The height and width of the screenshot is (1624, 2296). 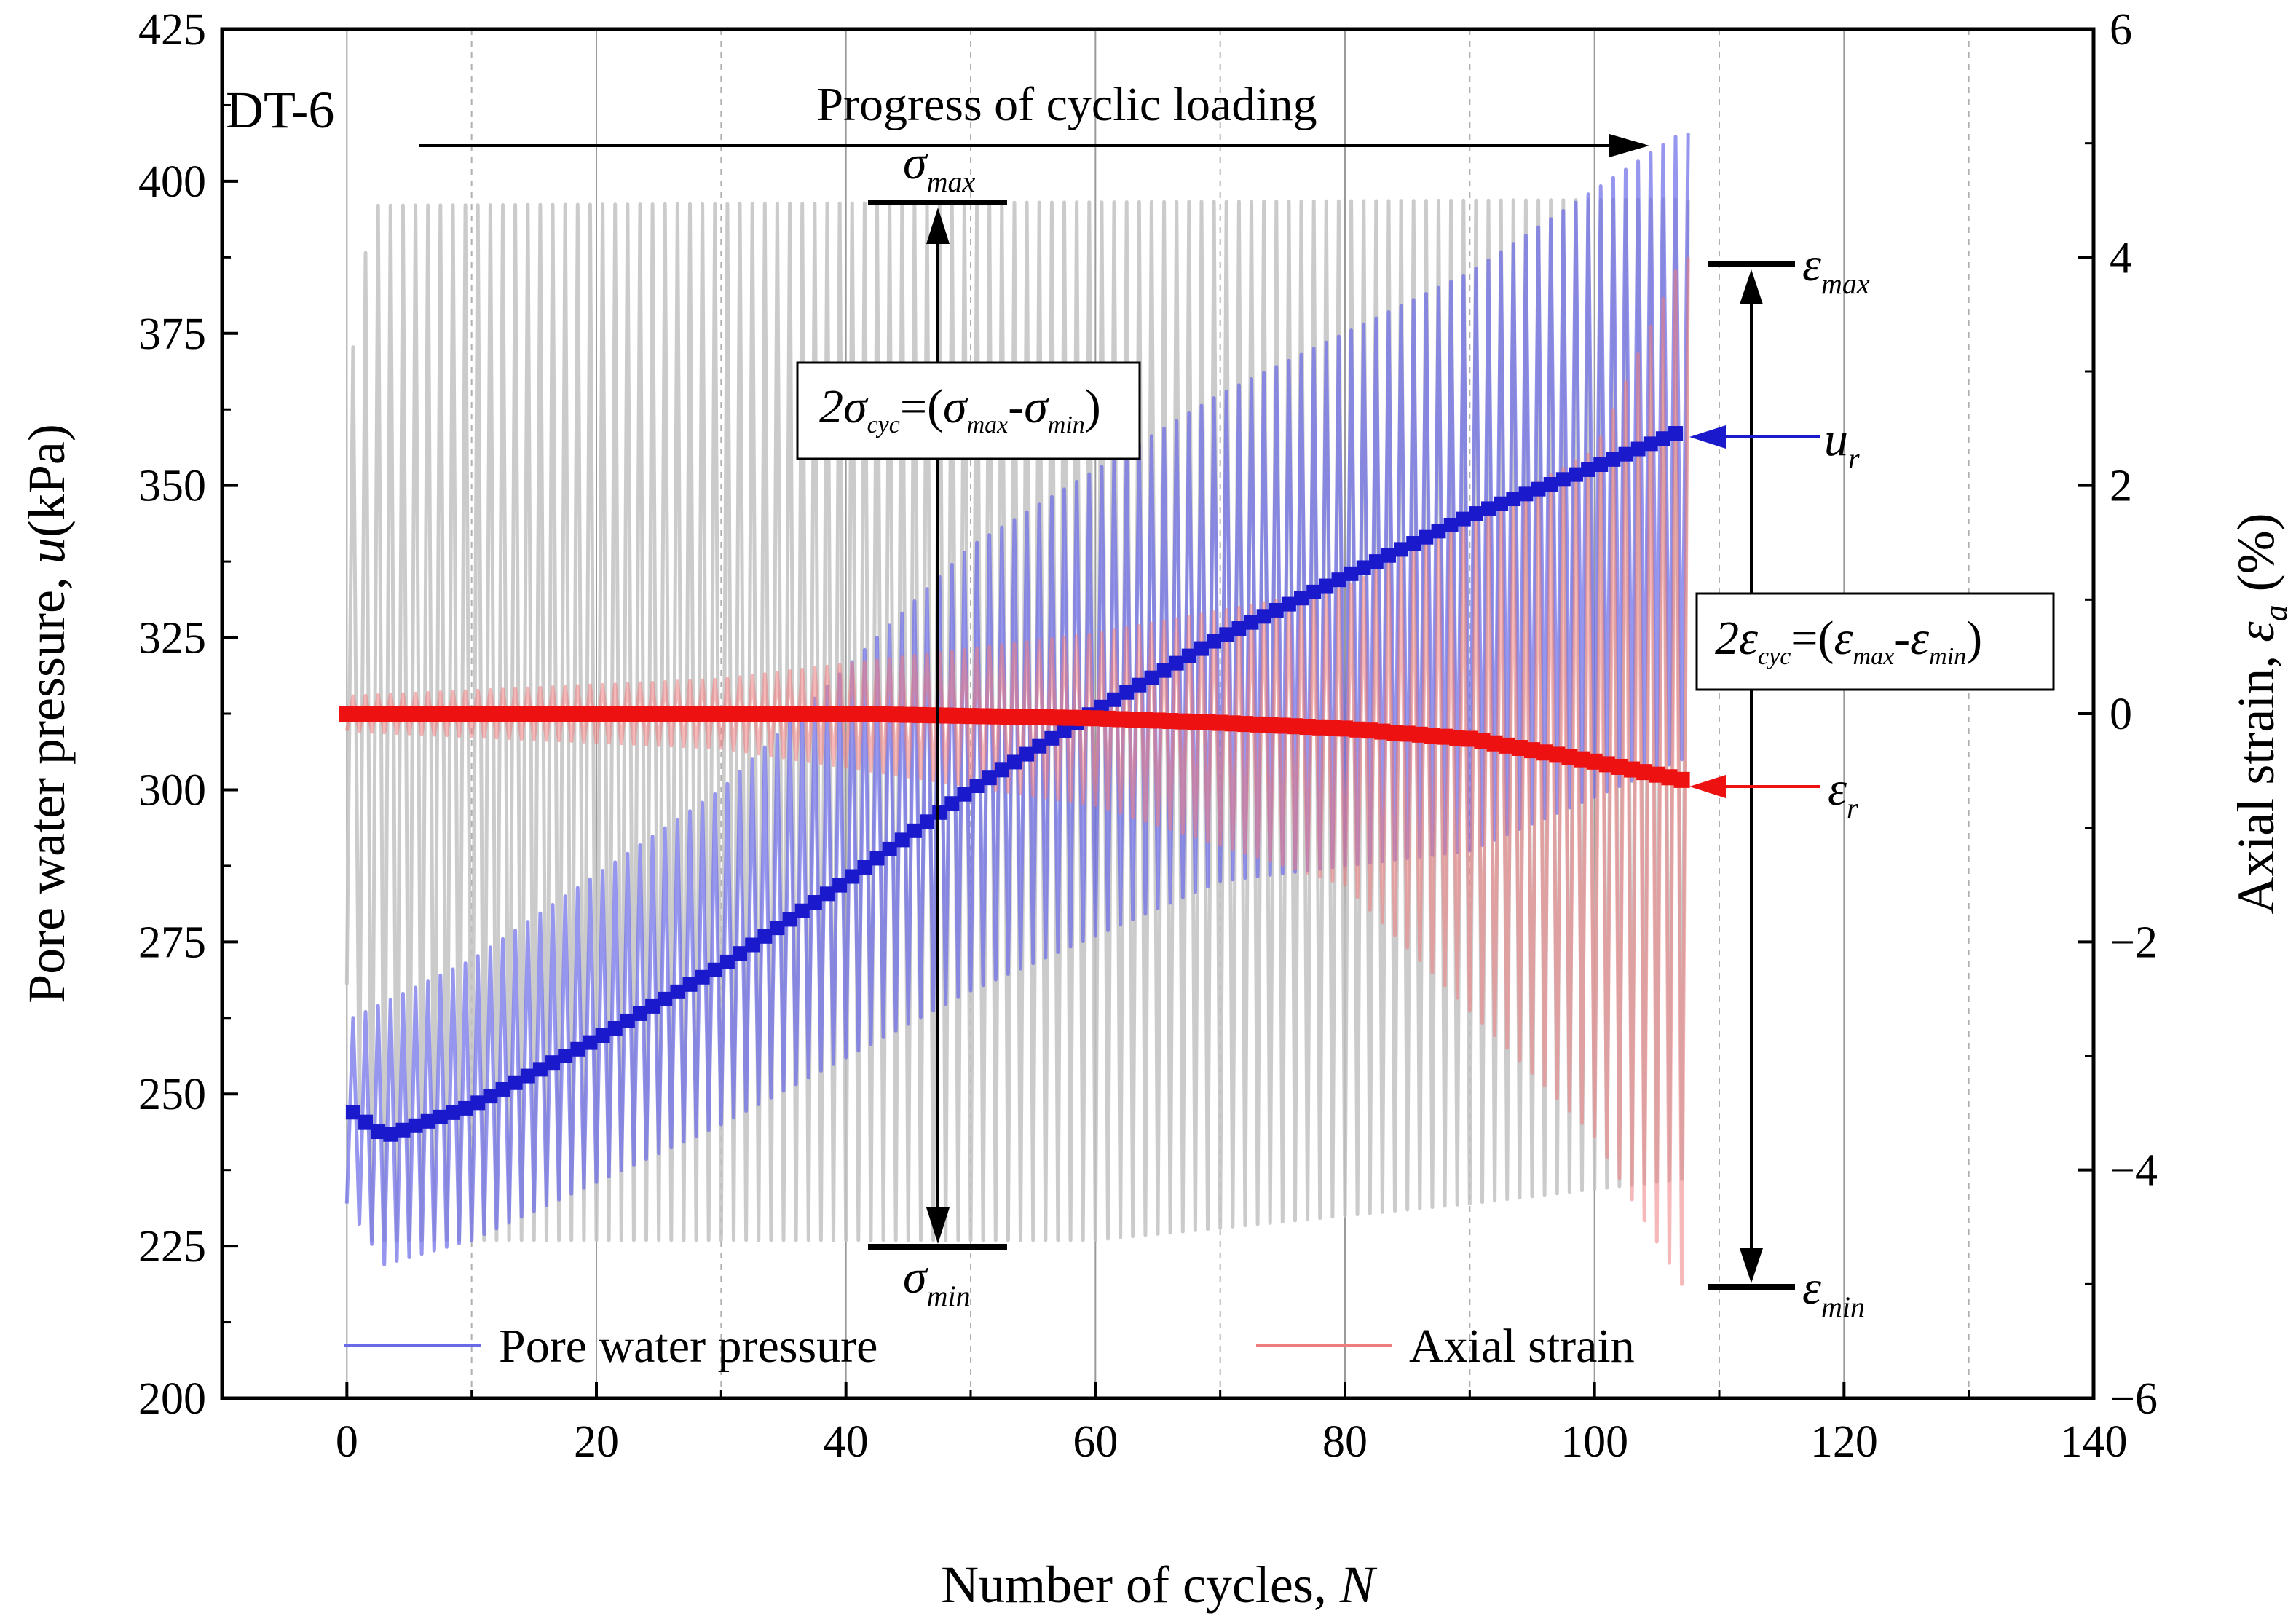 I want to click on x-axis-title: Number of cycles, N, so click(x=1159, y=1585).